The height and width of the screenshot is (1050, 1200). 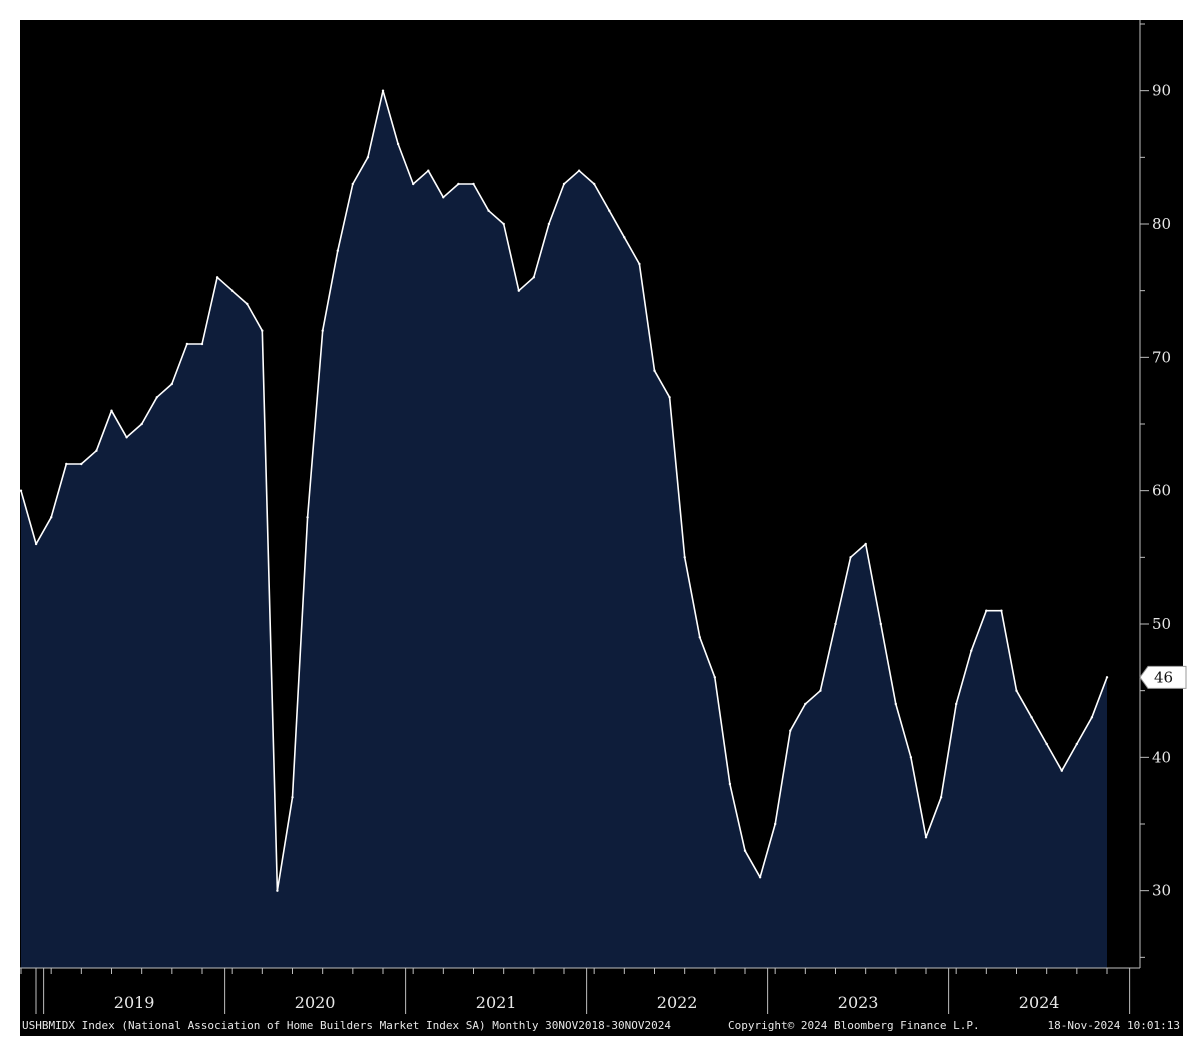 I want to click on y-tick-label: 40, so click(x=1161, y=757).